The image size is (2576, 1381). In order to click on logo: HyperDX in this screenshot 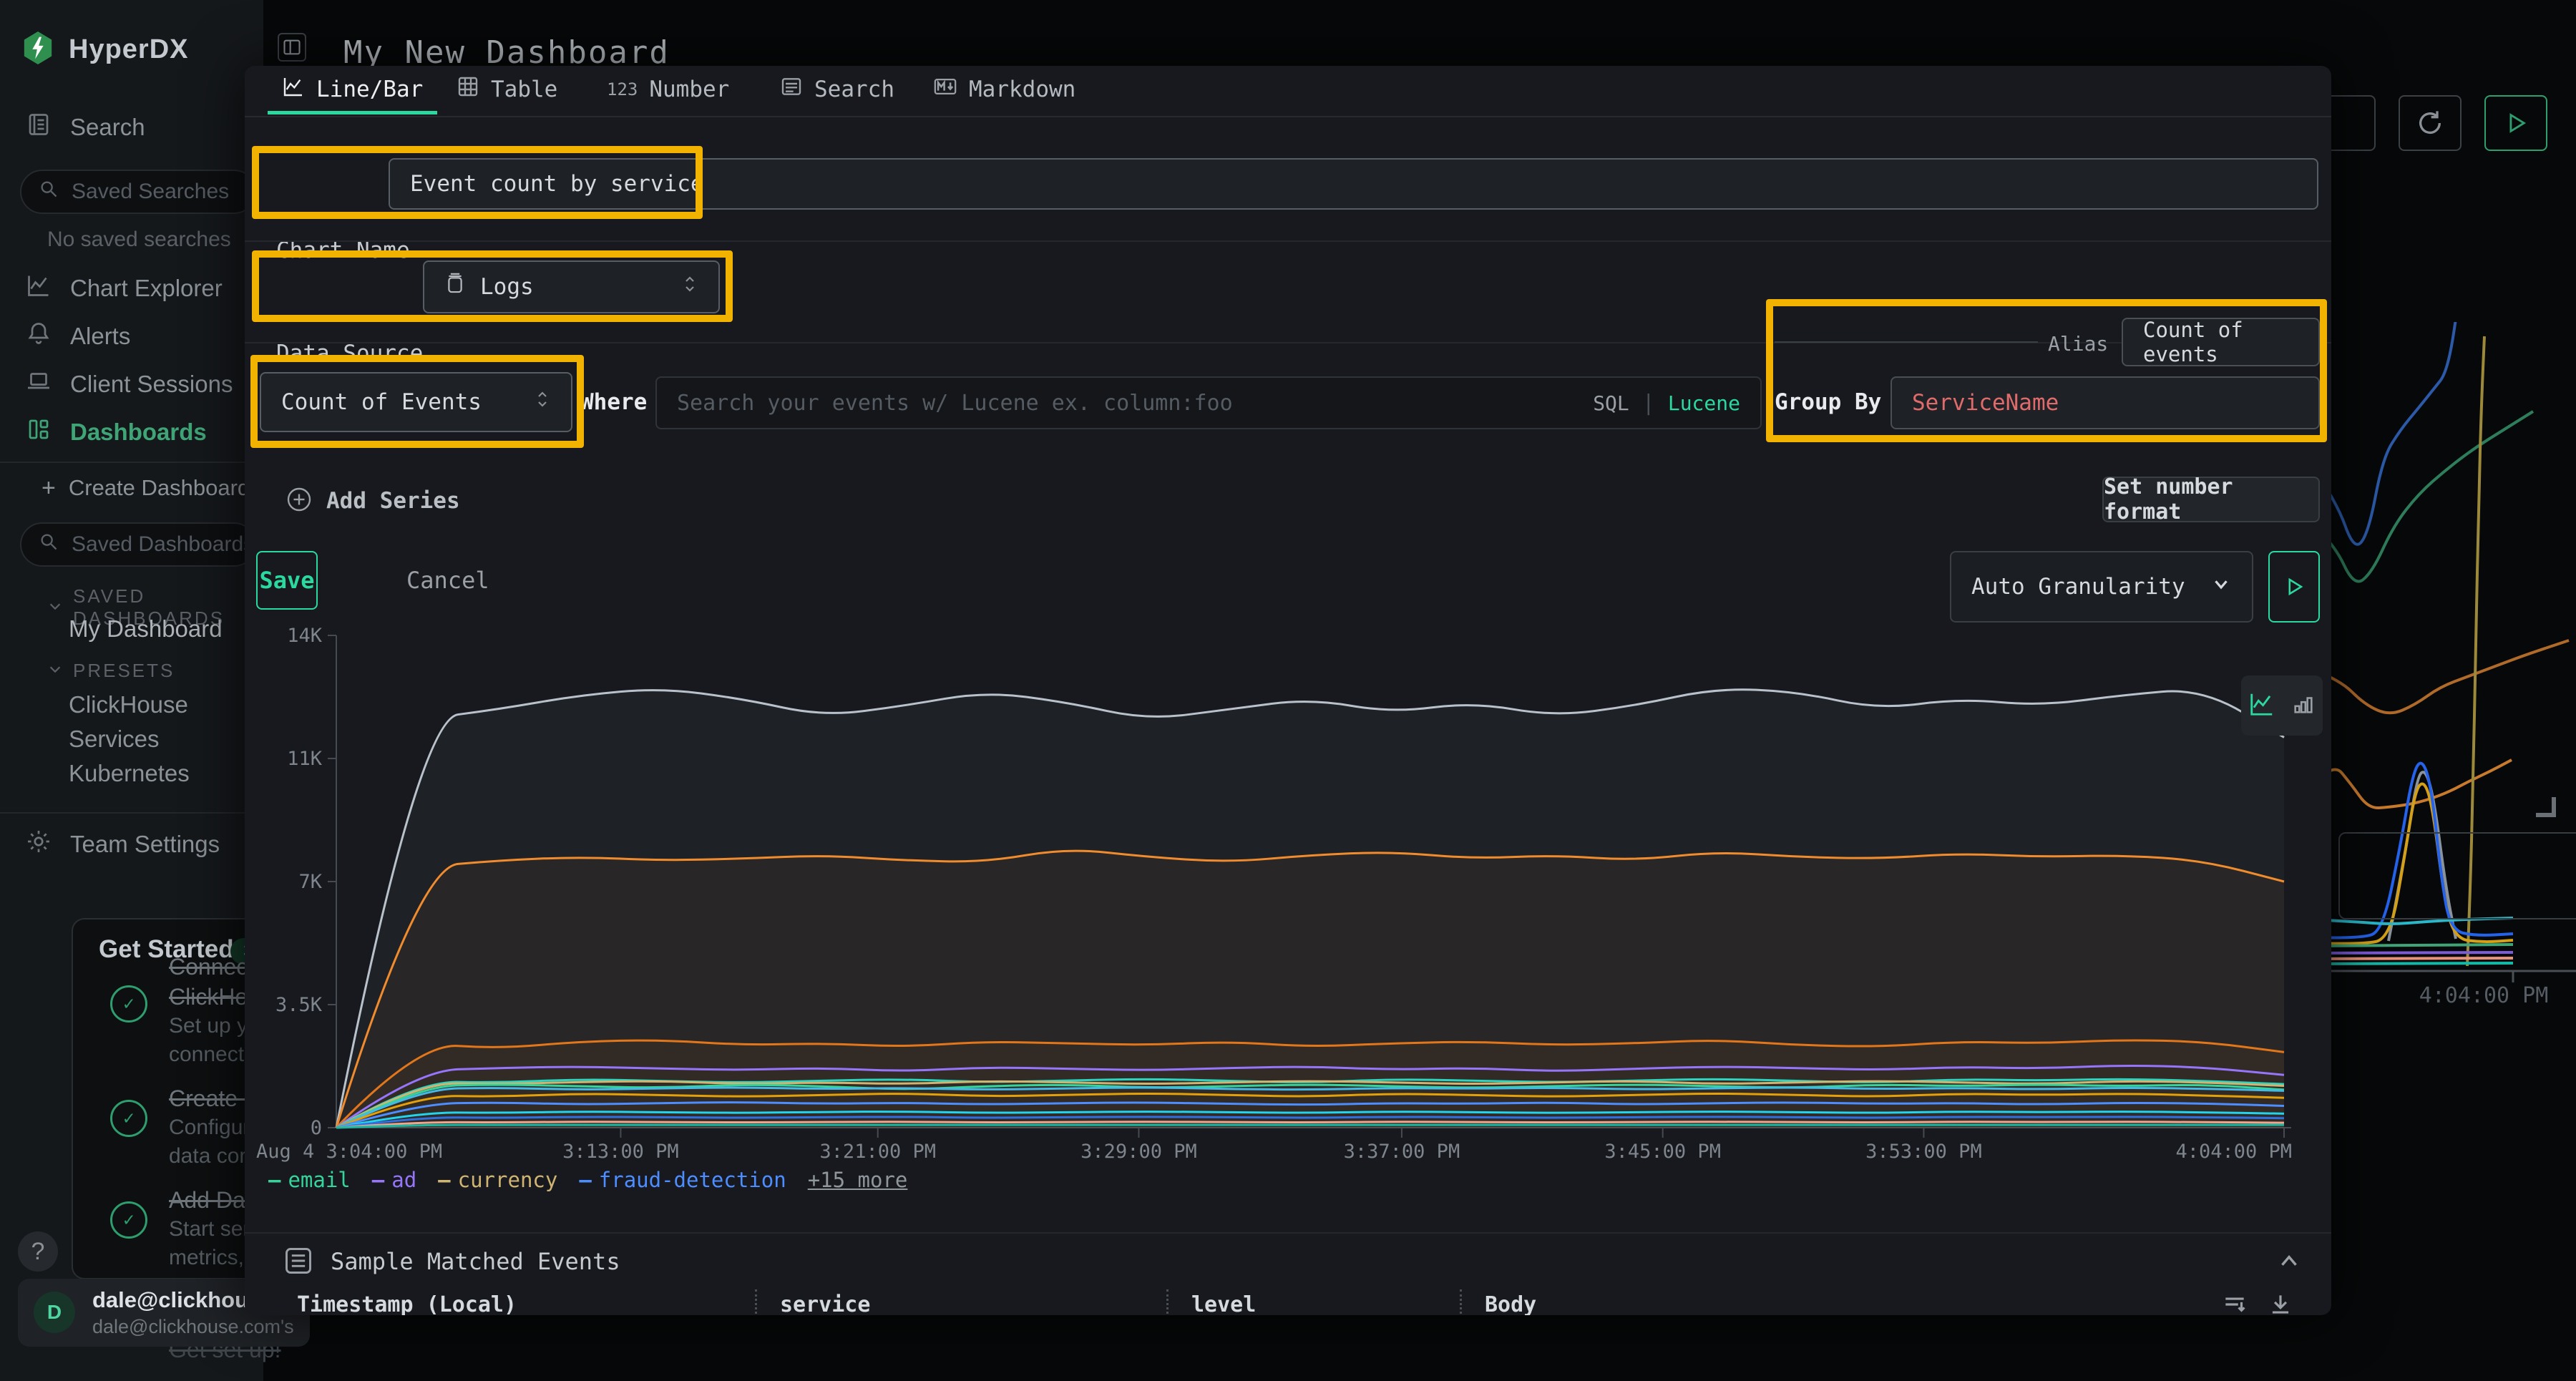, I will do `click(105, 49)`.